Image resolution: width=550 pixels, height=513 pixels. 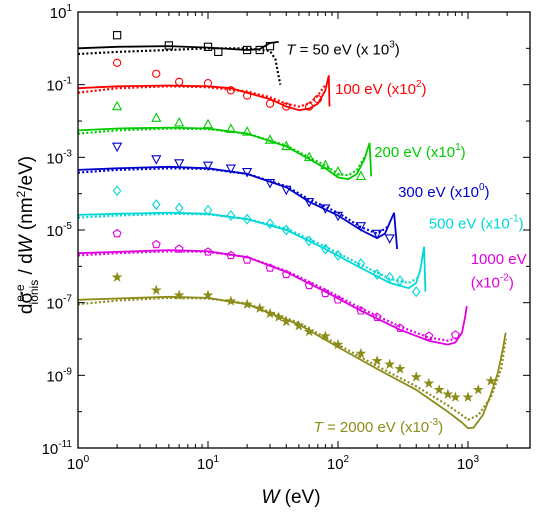 What do you see at coordinates (299, 497) in the screenshot?
I see `x-axis-label-unit: (eV)` at bounding box center [299, 497].